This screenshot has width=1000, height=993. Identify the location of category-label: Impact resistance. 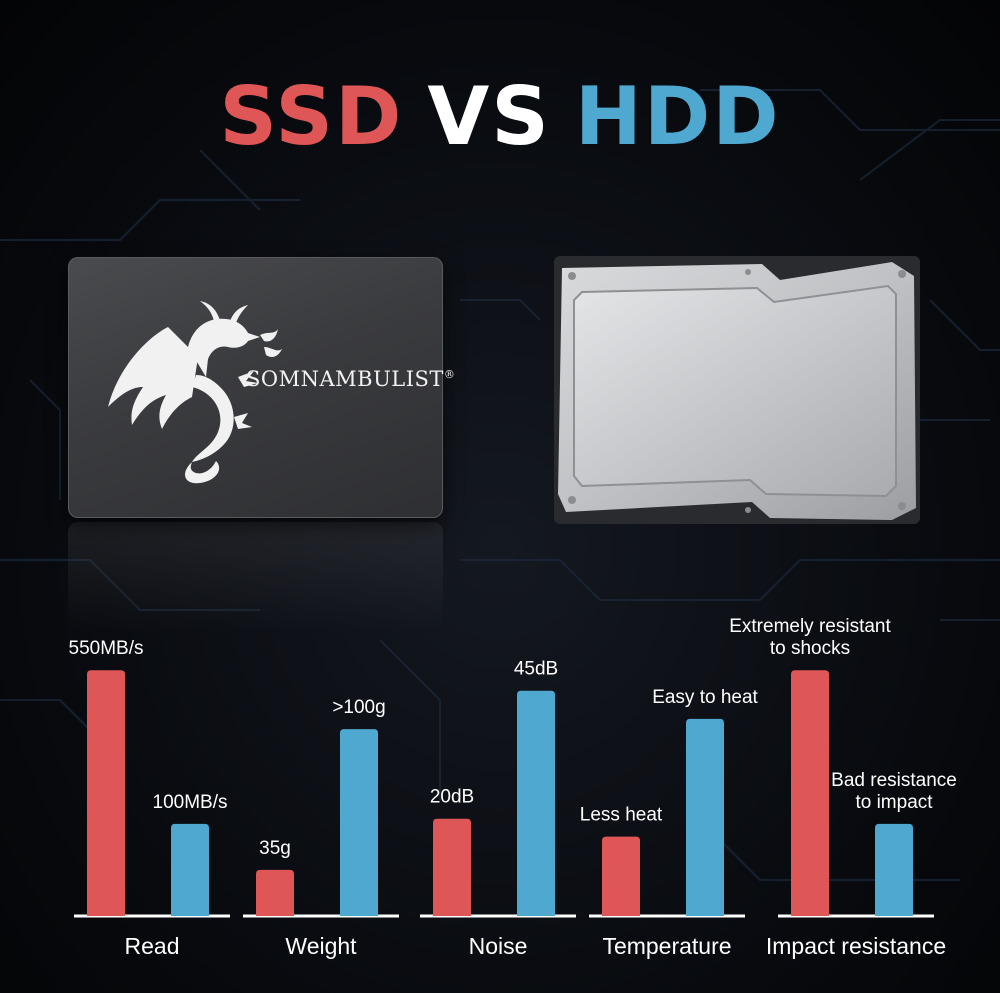
(856, 946).